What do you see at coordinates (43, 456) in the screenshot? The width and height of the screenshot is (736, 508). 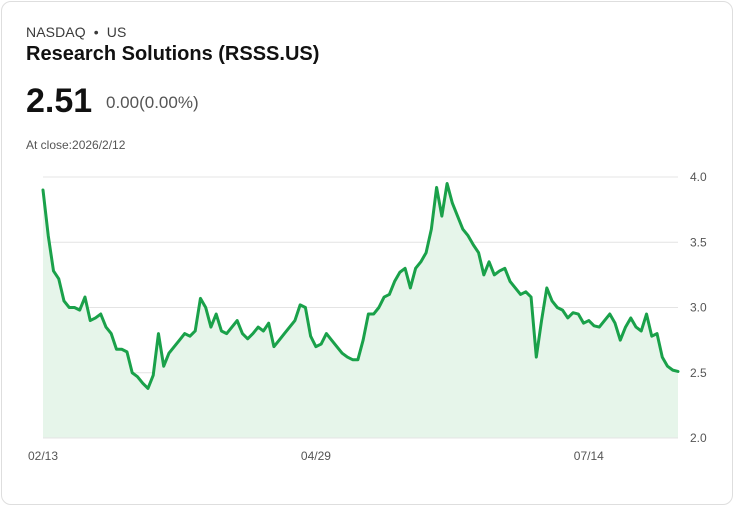 I see `x-tick-label: 02/13` at bounding box center [43, 456].